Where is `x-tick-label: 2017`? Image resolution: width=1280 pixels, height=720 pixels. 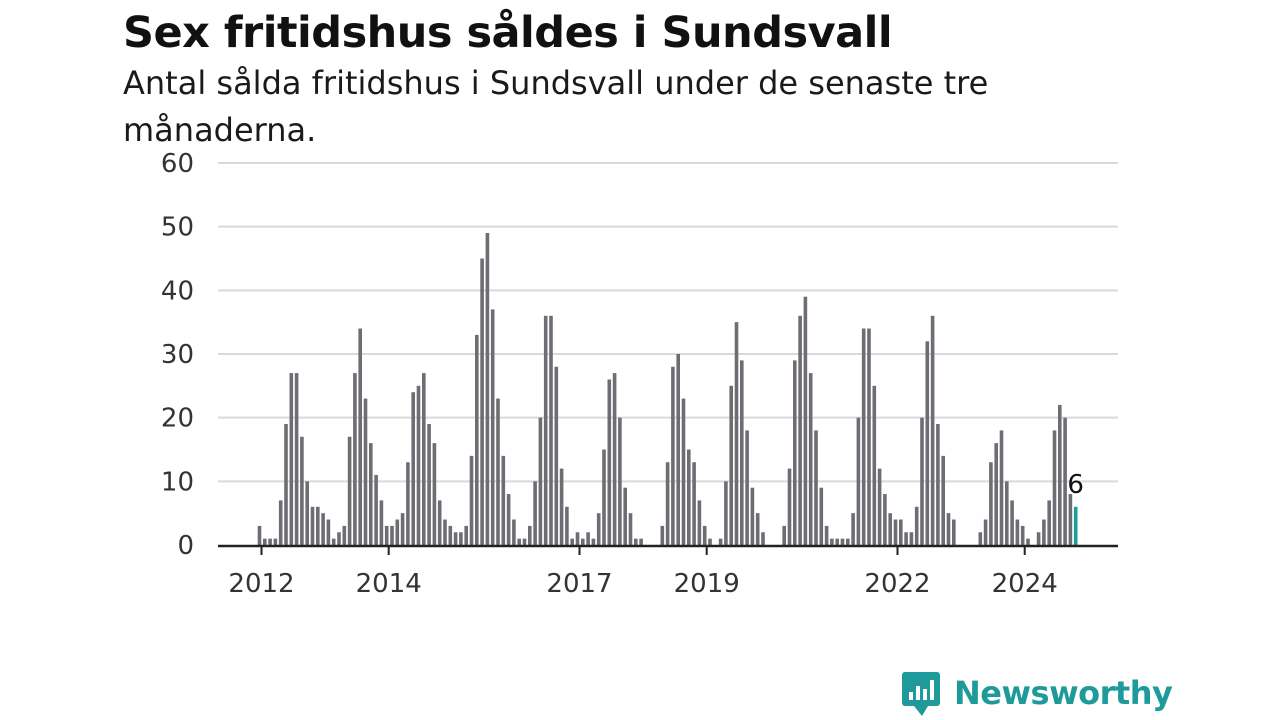 x-tick-label: 2017 is located at coordinates (579, 584).